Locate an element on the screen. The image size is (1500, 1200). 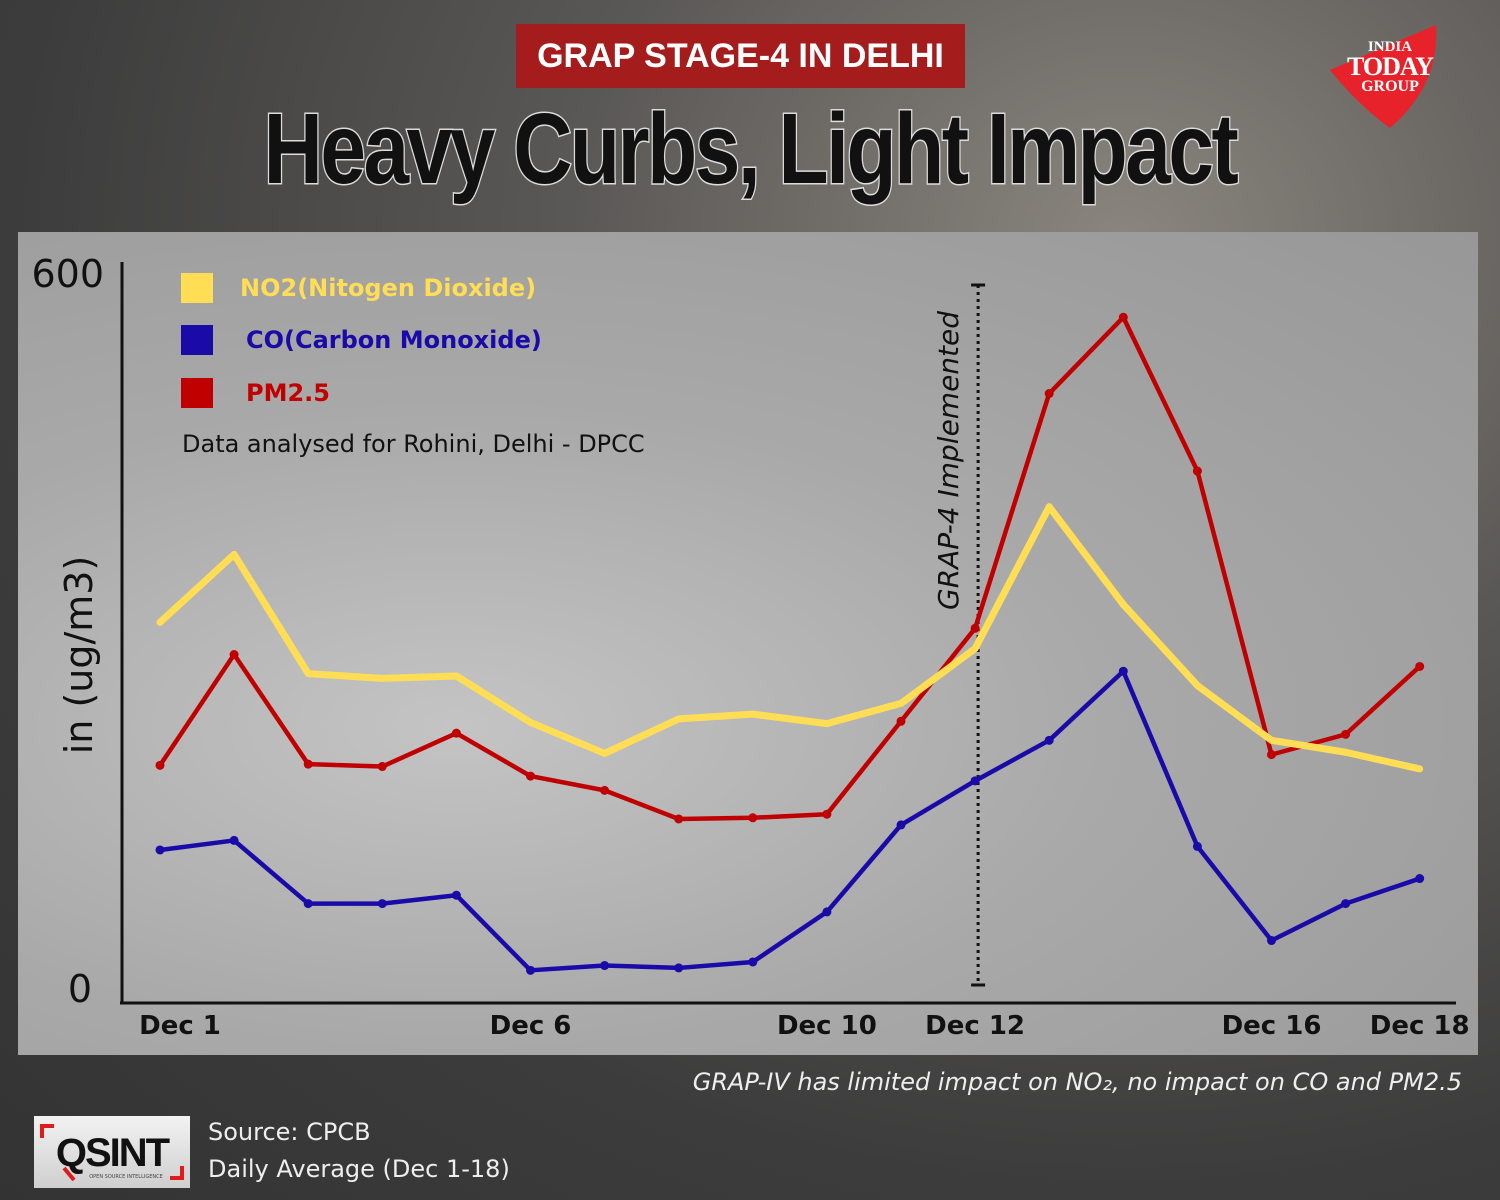
x-tick-label: Dec 10 is located at coordinates (827, 1026).